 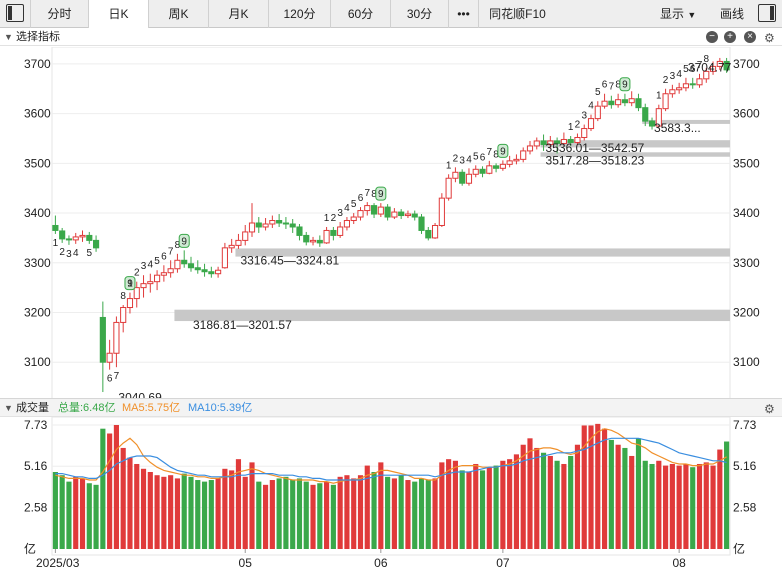 What do you see at coordinates (299, 14) in the screenshot?
I see `tab-4: 120分` at bounding box center [299, 14].